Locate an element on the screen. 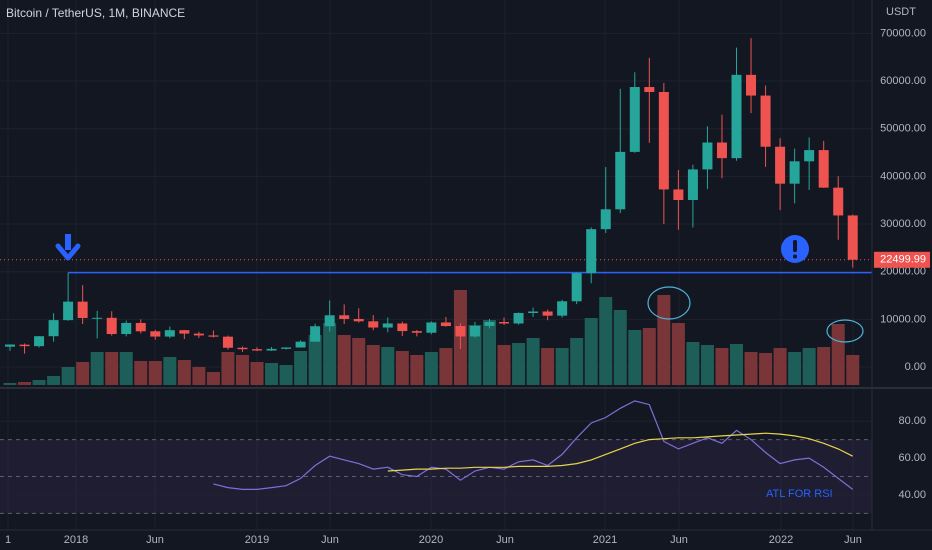 The image size is (932, 550). y-tick-label: 20000.00 is located at coordinates (903, 272).